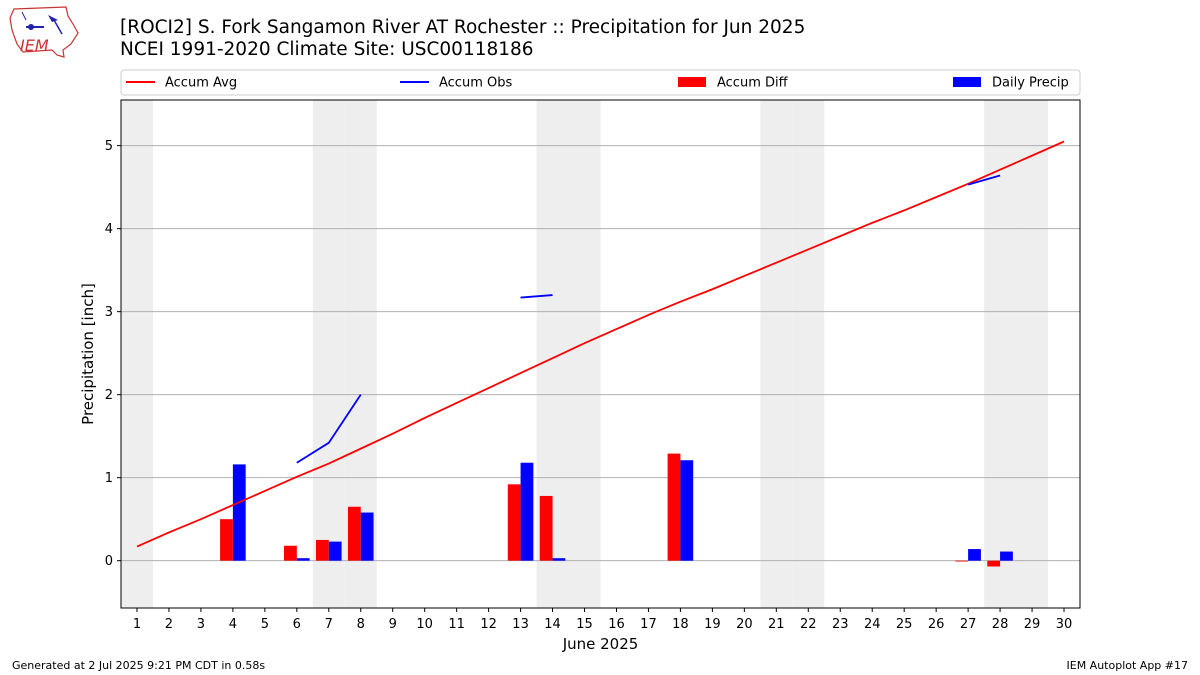 Image resolution: width=1200 pixels, height=675 pixels. Describe the element at coordinates (904, 624) in the screenshot. I see `x-tick-label: 25` at that location.